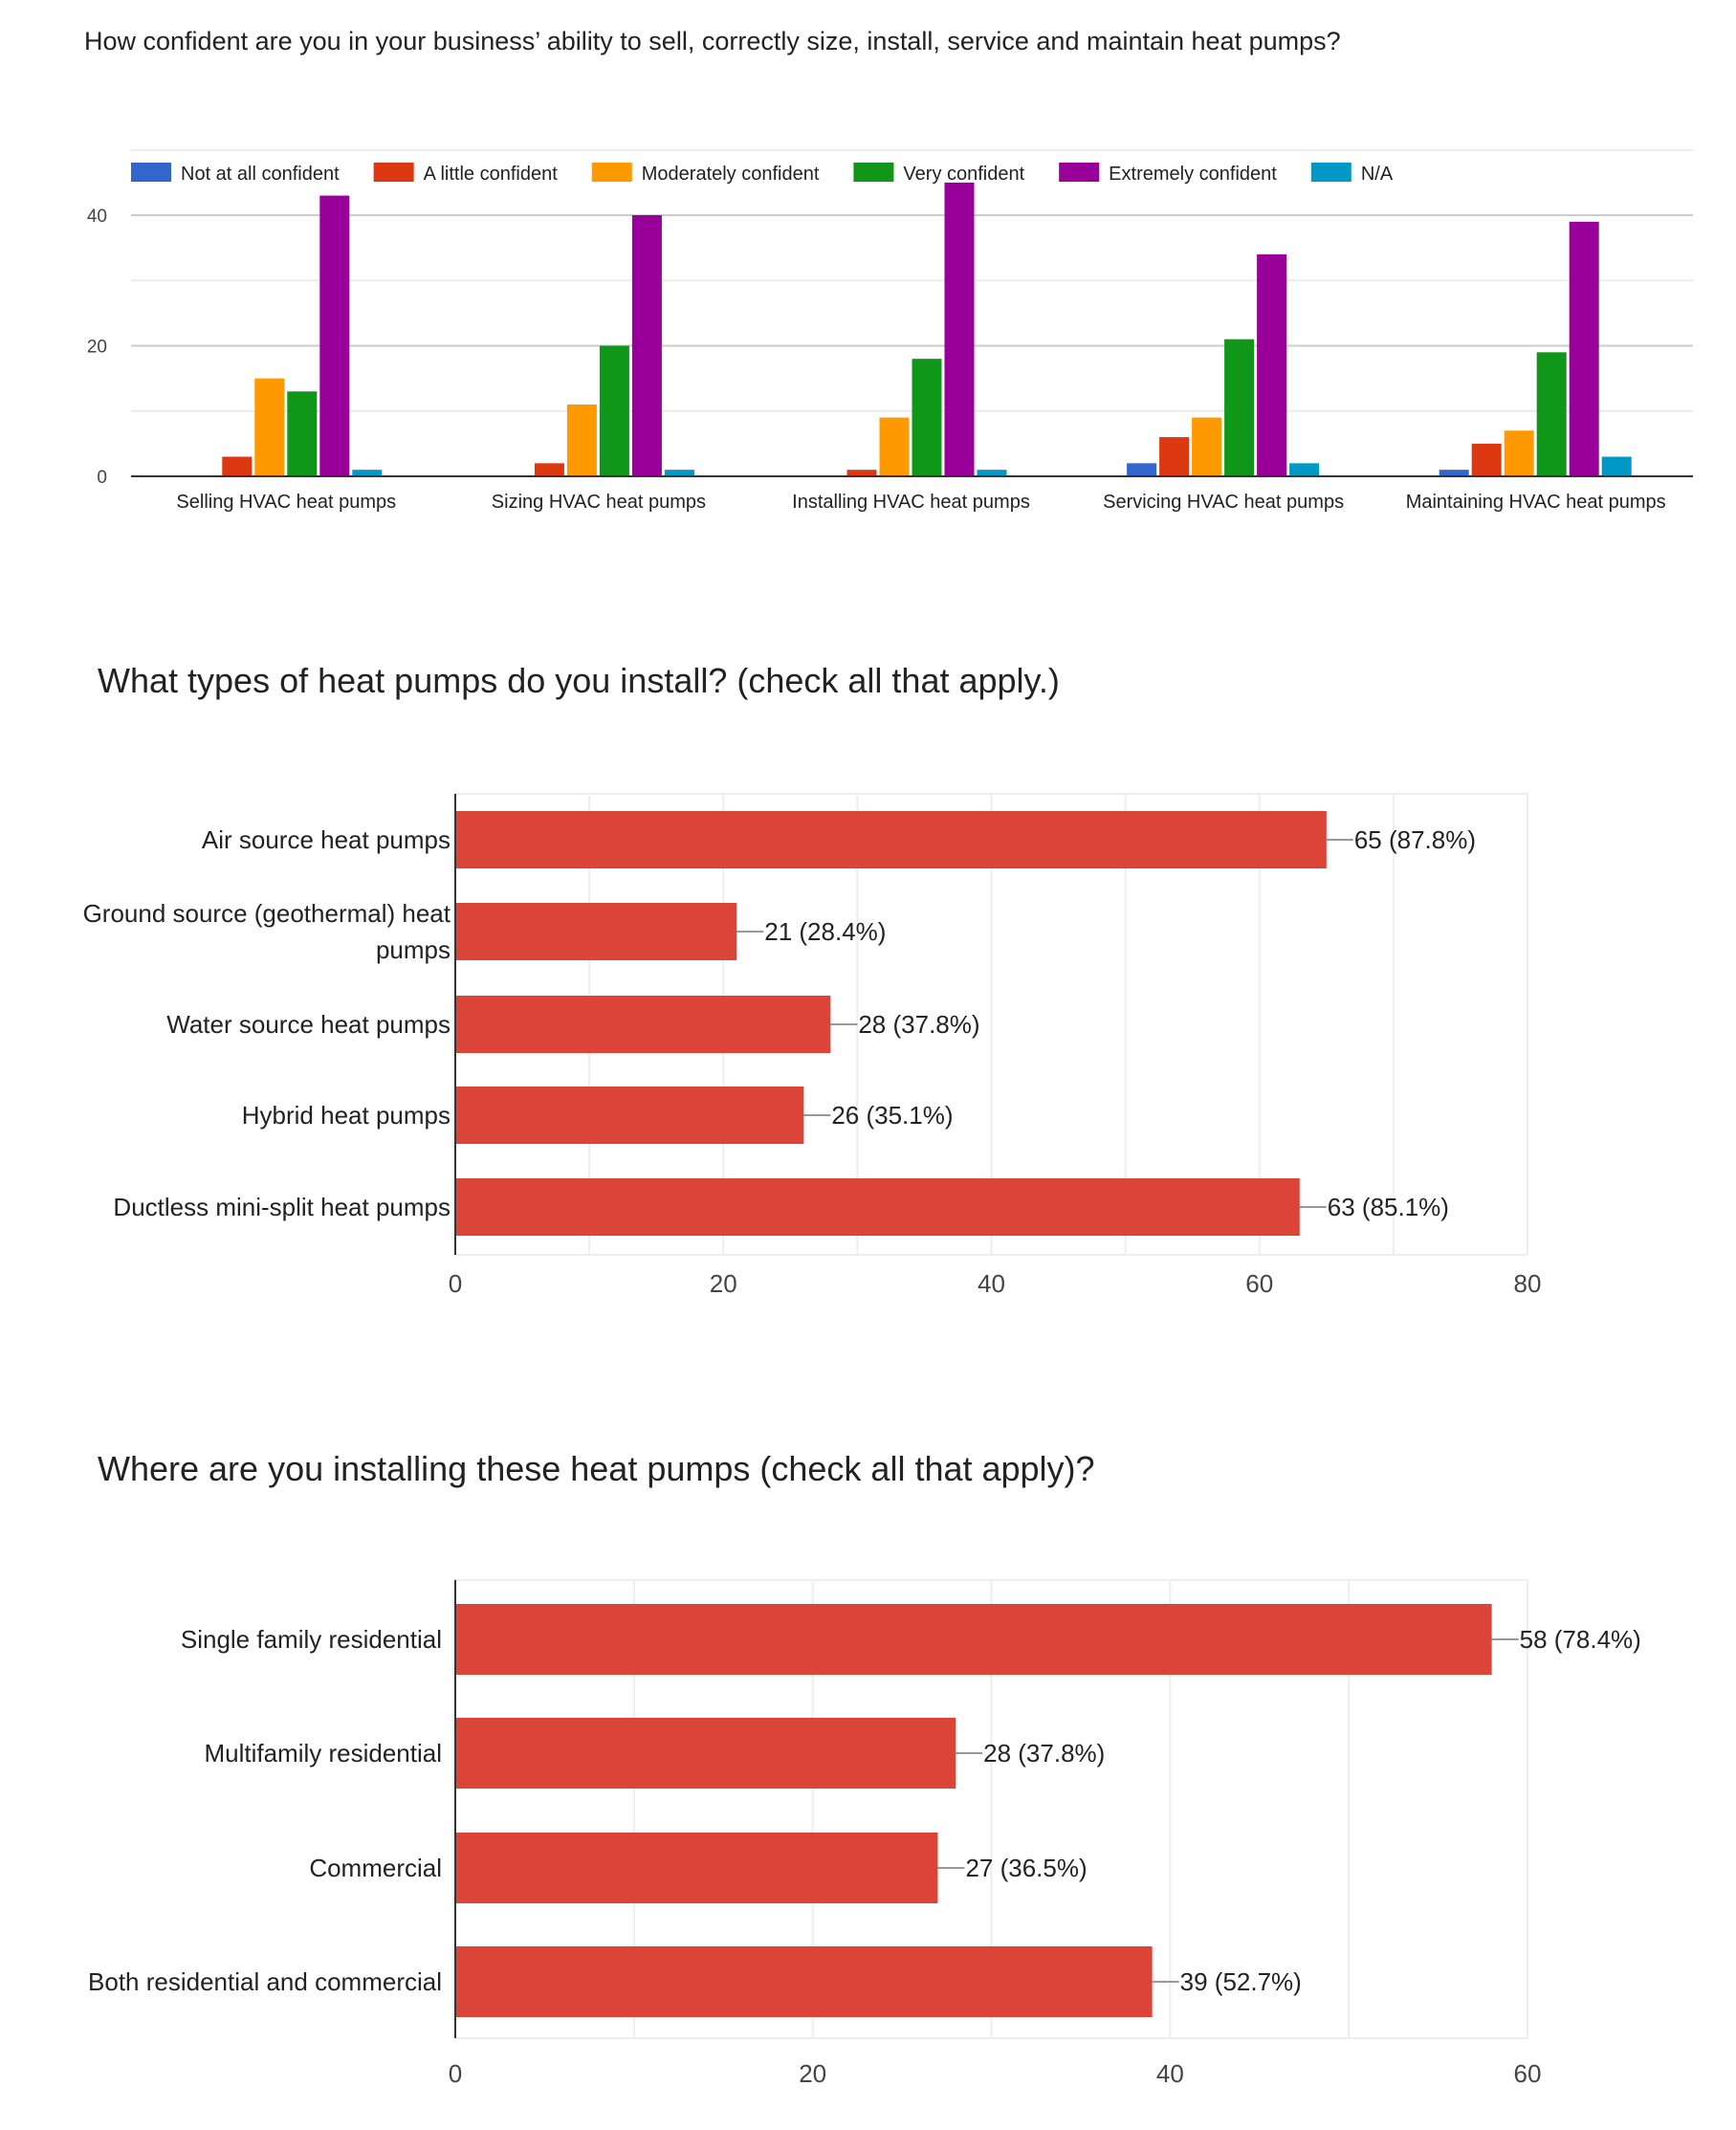  I want to click on category-label: Commercial, so click(376, 1868).